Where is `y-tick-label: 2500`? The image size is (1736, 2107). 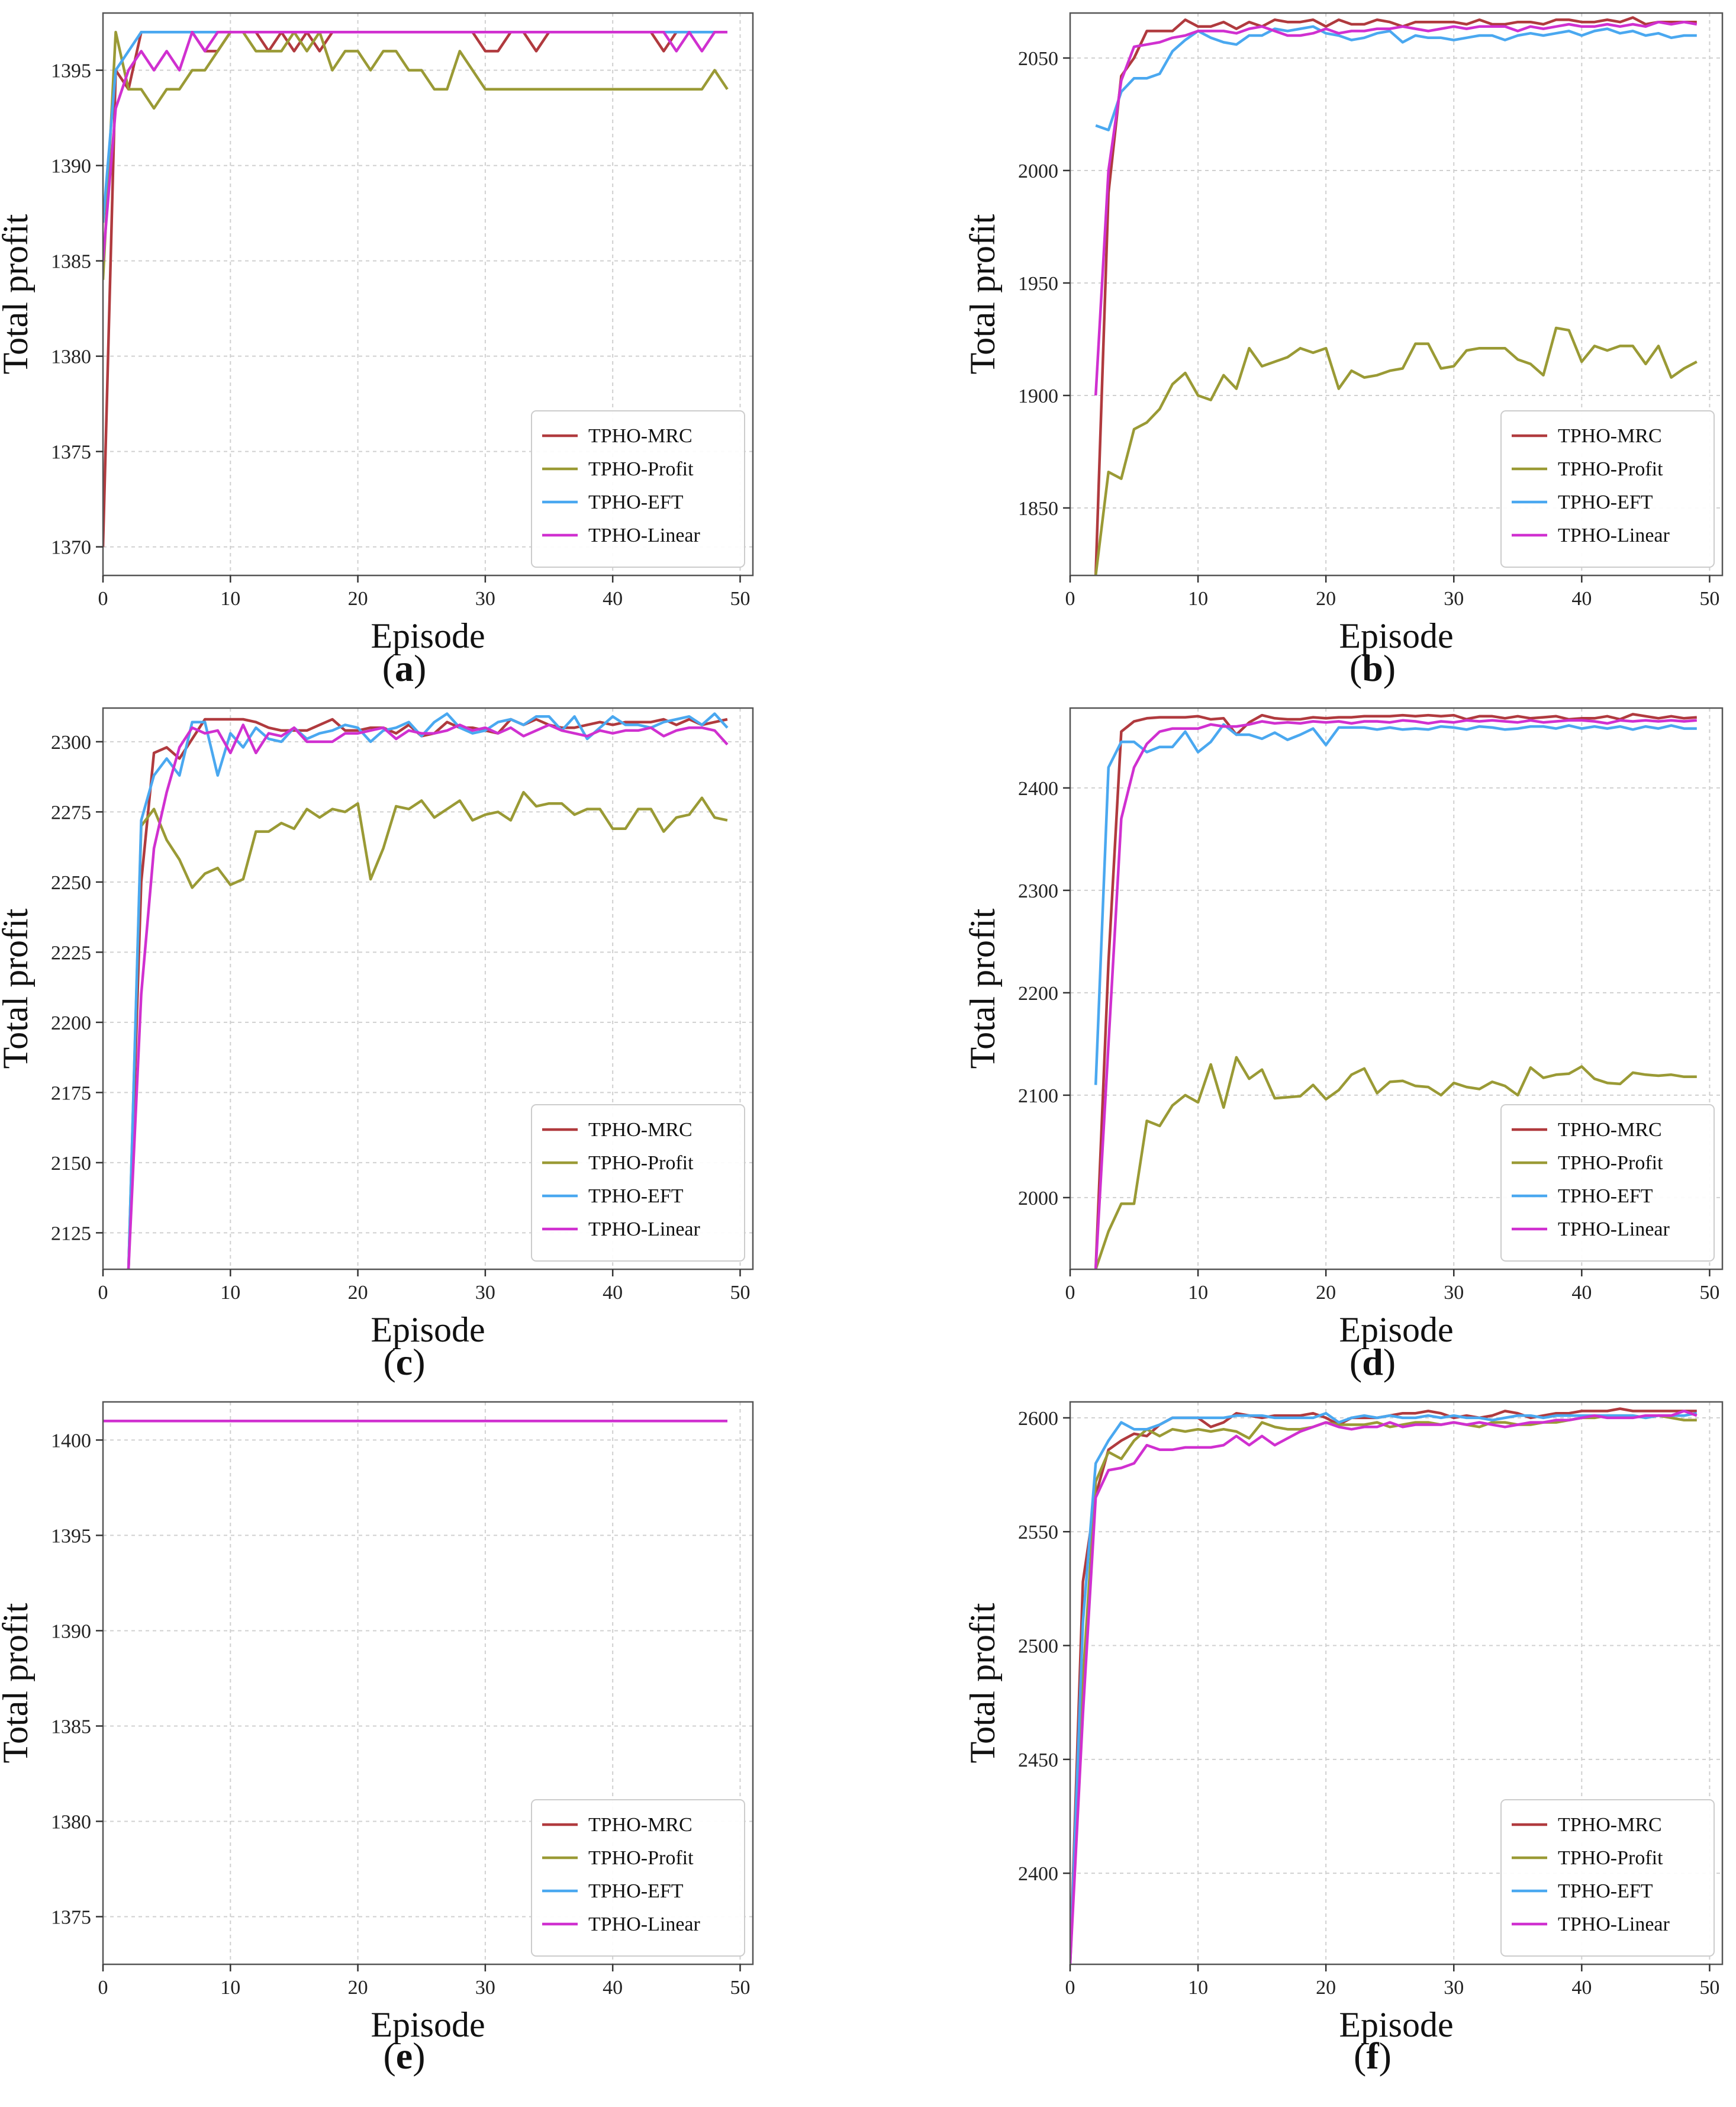 y-tick-label: 2500 is located at coordinates (1038, 1647).